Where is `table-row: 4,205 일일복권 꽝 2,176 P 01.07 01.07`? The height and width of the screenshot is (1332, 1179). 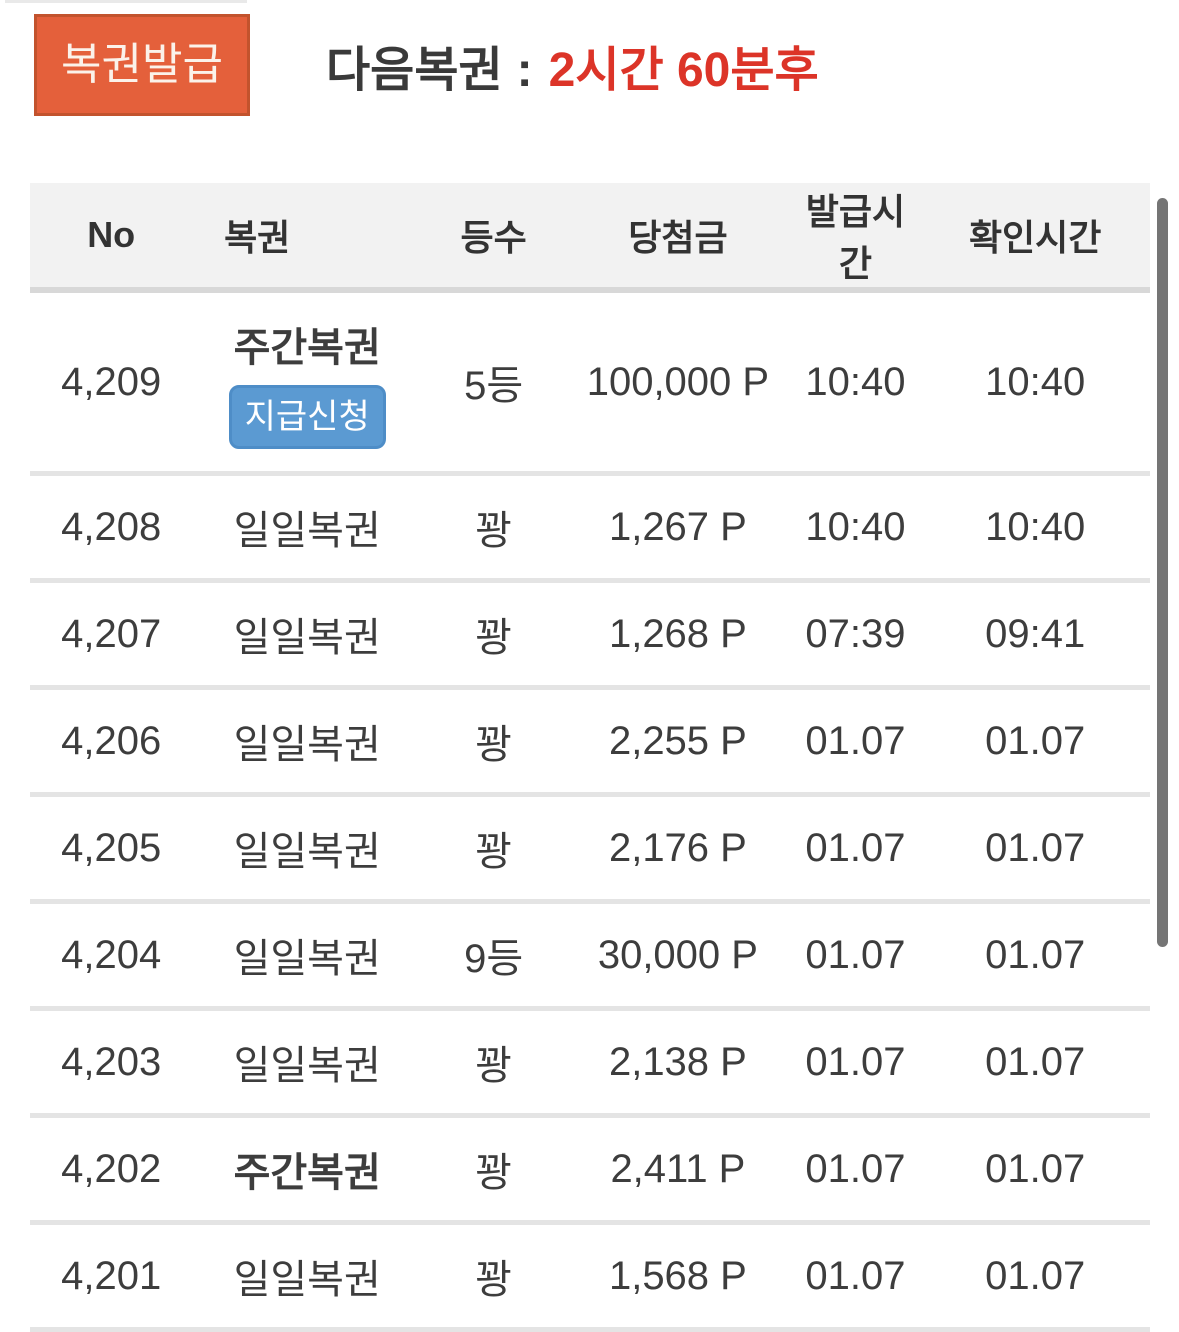 table-row: 4,205 일일복권 꽝 2,176 P 01.07 01.07 is located at coordinates (590, 848).